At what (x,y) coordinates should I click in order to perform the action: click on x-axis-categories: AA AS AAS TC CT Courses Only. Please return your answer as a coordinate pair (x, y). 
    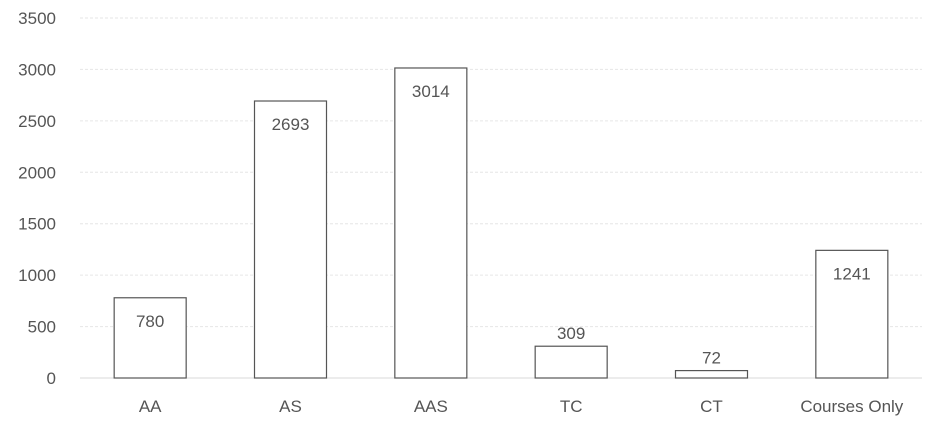
    Looking at the image, I should click on (521, 406).